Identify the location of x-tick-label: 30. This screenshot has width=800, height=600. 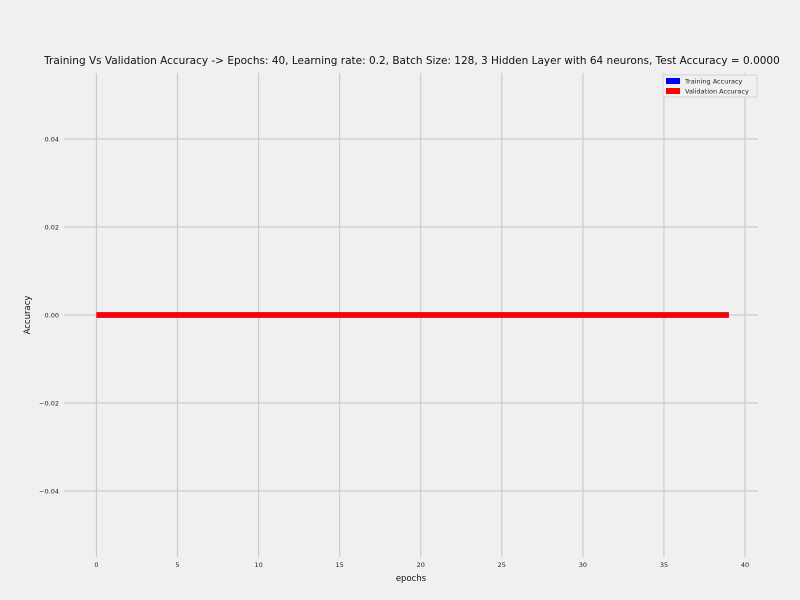
(583, 565).